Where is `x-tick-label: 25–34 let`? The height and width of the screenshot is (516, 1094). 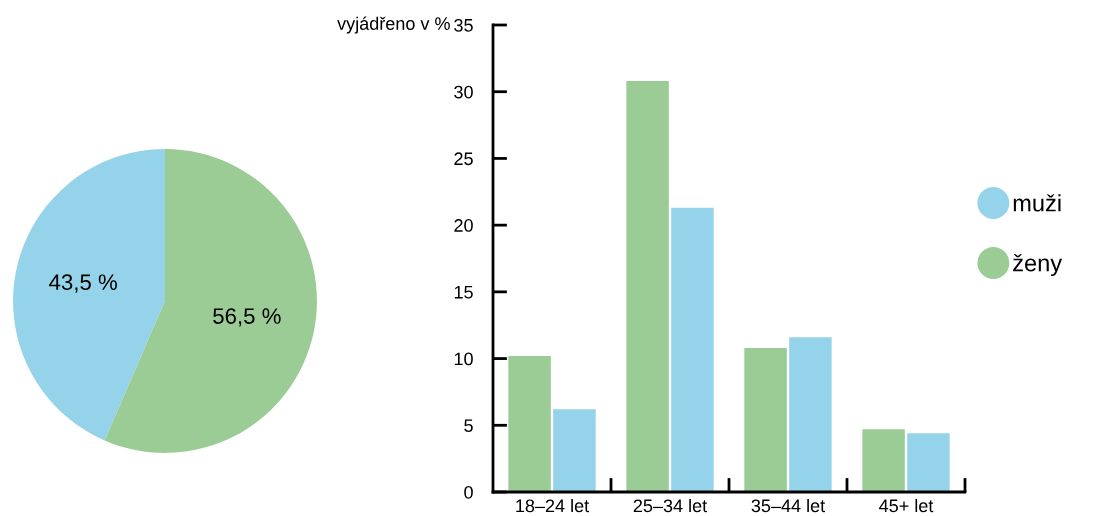 x-tick-label: 25–34 let is located at coordinates (670, 505).